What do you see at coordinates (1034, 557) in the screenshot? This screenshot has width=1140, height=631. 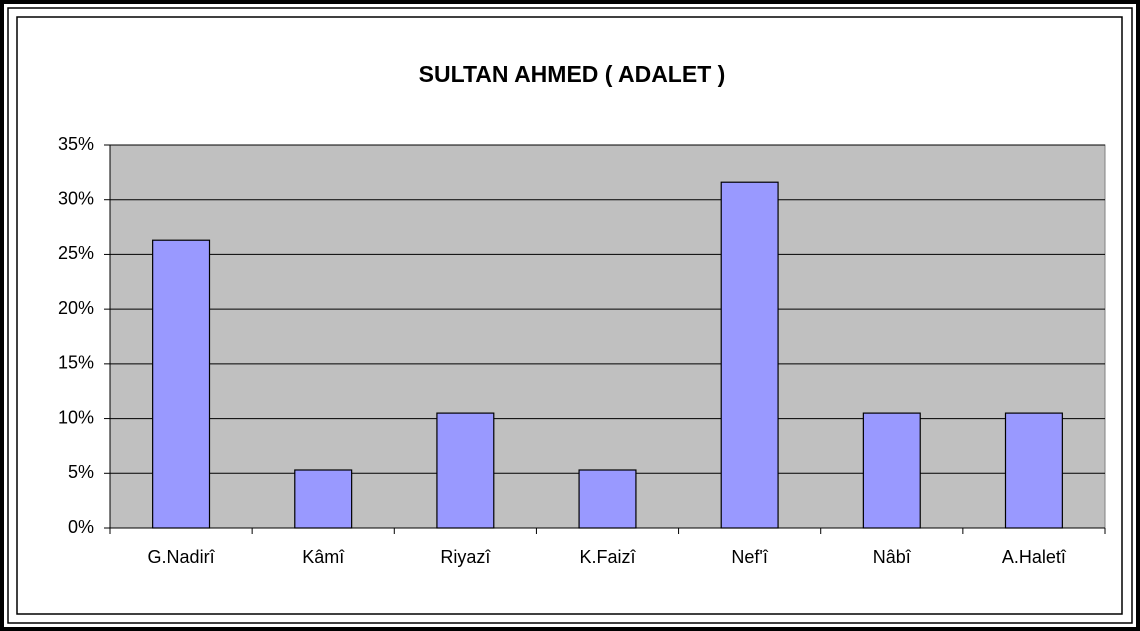 I see `x-tick-label: A.Haletî` at bounding box center [1034, 557].